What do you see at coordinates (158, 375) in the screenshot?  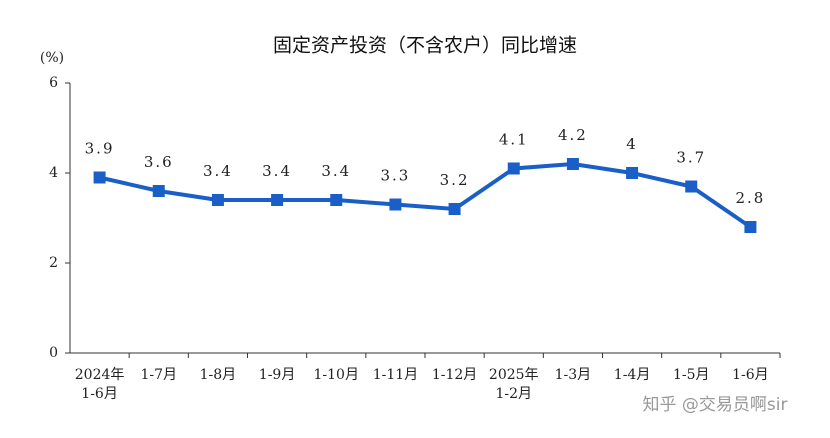 I see `x-tick-label: 1-7月` at bounding box center [158, 375].